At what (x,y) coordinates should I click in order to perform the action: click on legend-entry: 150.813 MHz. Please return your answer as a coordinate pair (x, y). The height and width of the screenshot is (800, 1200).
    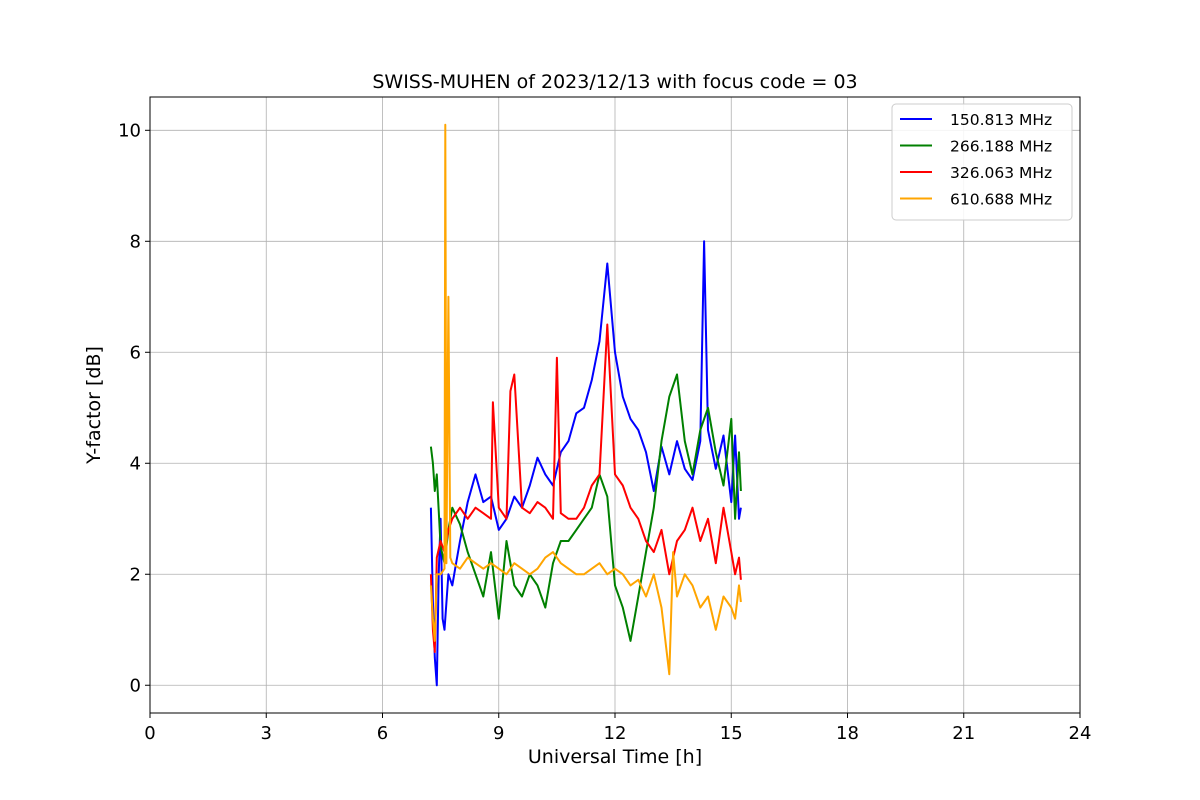
    Looking at the image, I should click on (1001, 120).